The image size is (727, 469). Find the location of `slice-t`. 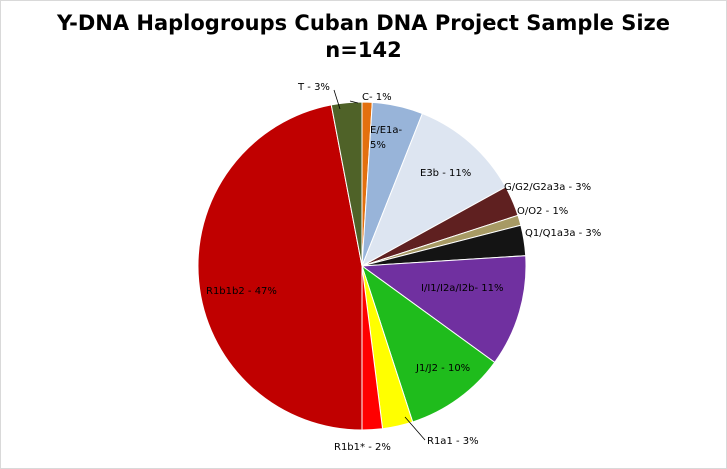

slice-t is located at coordinates (346, 184).